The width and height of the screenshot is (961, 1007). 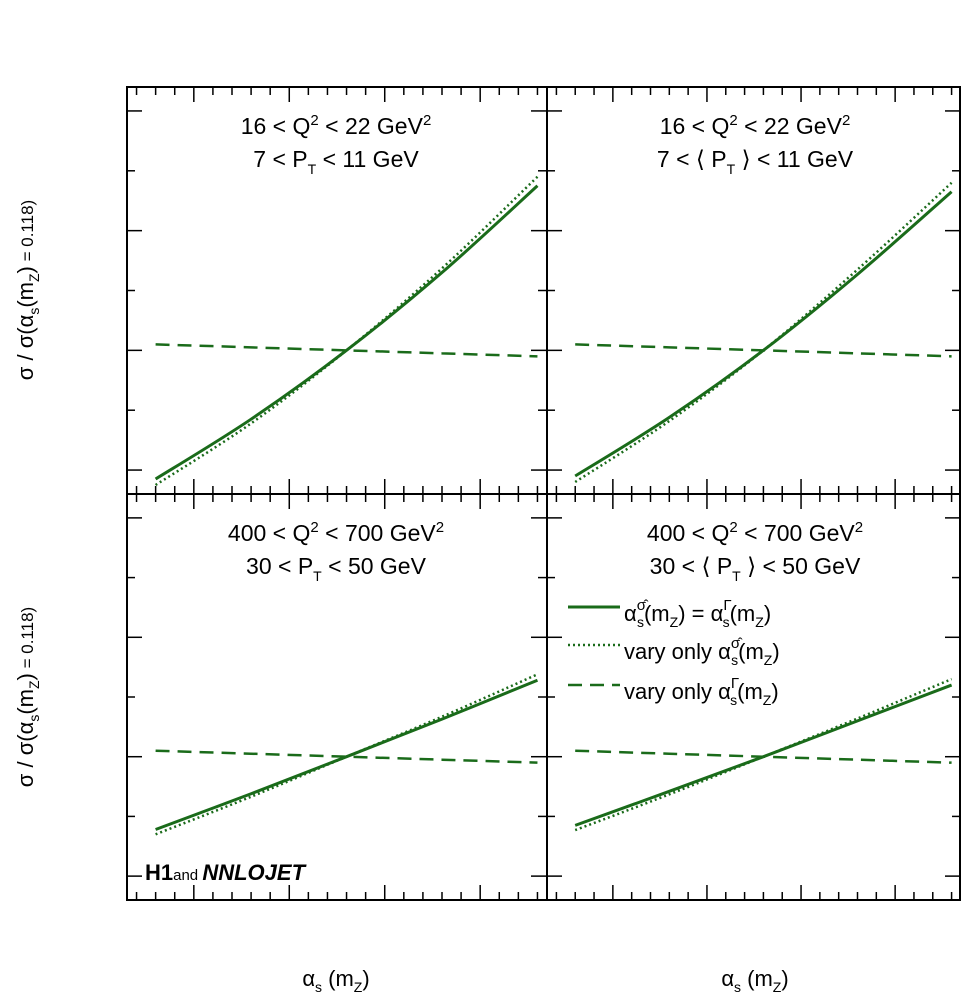 What do you see at coordinates (702, 651) in the screenshot?
I see `legend-label-dotted: vary only ασ̂ s(mZ)` at bounding box center [702, 651].